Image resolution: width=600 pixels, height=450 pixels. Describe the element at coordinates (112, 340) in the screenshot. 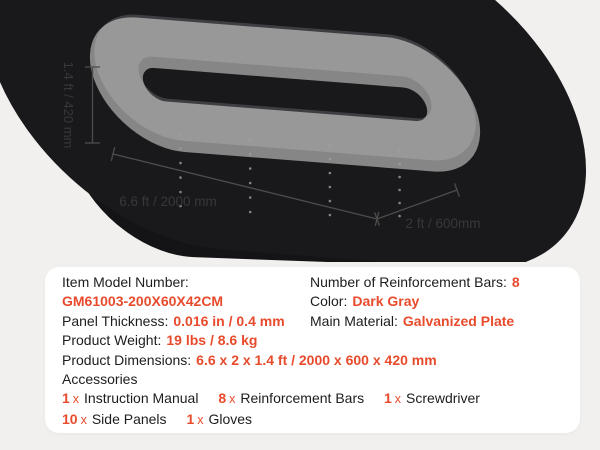

I see `product-weight-label: Product Weight:` at that location.